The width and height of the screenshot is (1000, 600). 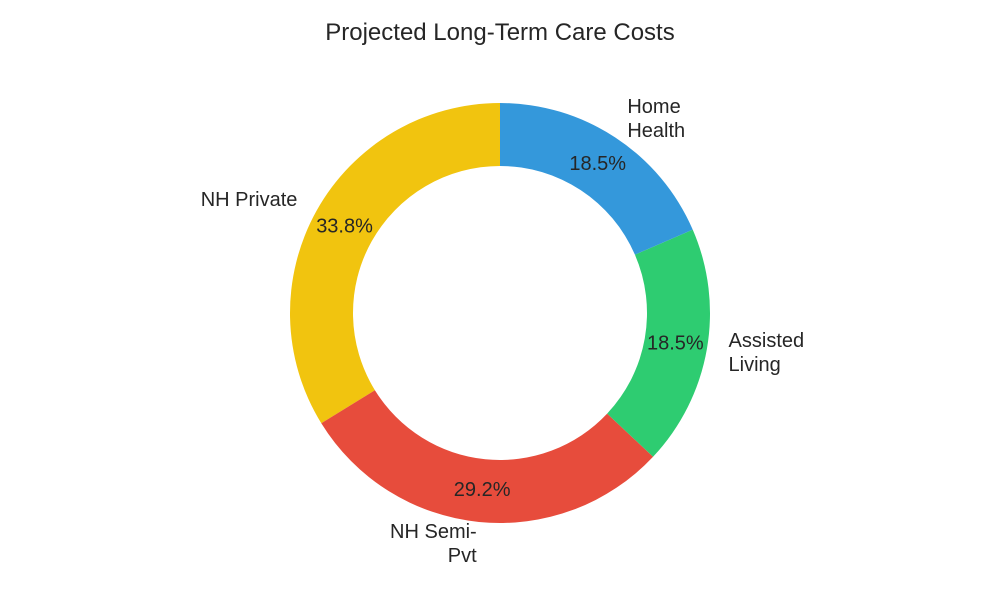 I want to click on pct-label-nh-semi-pvt: 29.2%, so click(x=482, y=490).